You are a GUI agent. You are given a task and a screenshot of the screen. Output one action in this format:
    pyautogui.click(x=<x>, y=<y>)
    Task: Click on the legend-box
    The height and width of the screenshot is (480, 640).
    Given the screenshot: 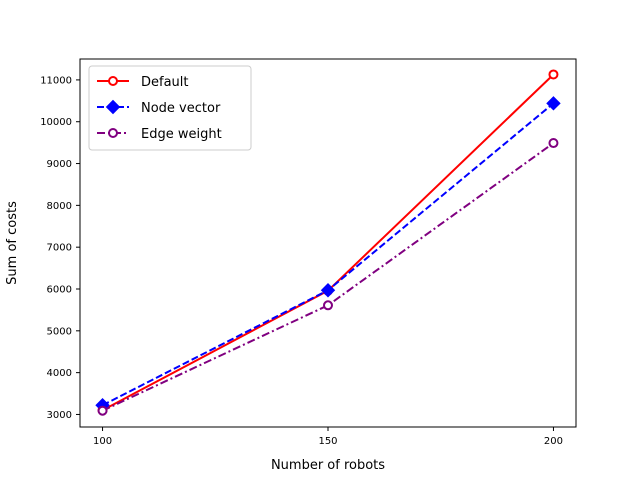 What is the action you would take?
    pyautogui.click(x=170, y=108)
    